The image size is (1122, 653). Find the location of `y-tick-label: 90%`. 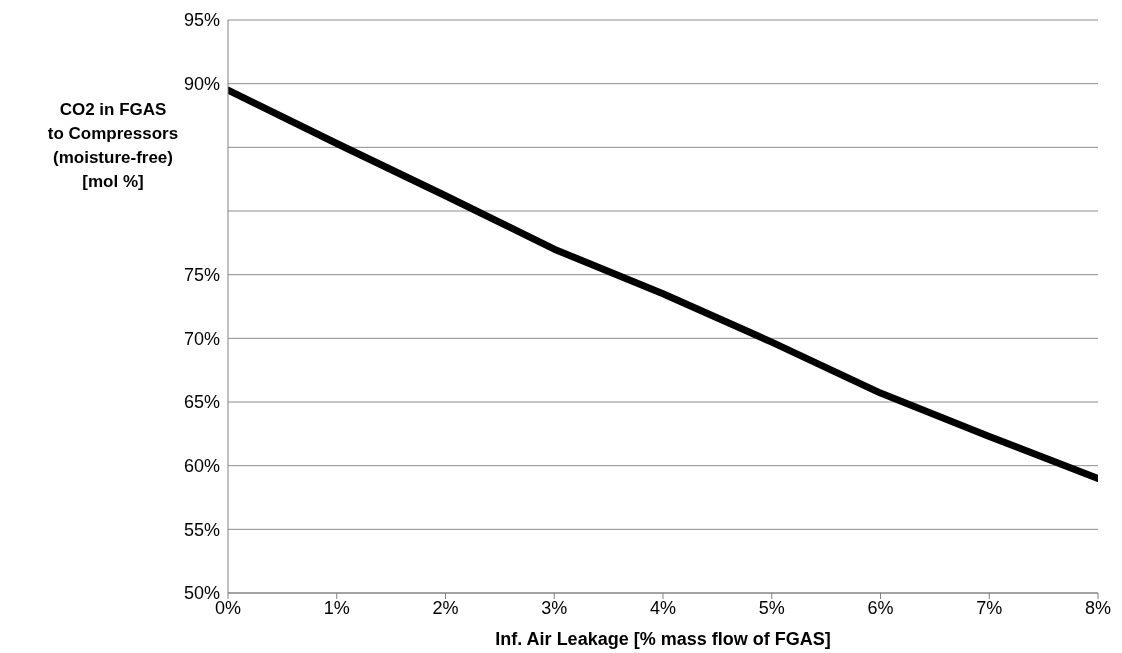

y-tick-label: 90% is located at coordinates (201, 84).